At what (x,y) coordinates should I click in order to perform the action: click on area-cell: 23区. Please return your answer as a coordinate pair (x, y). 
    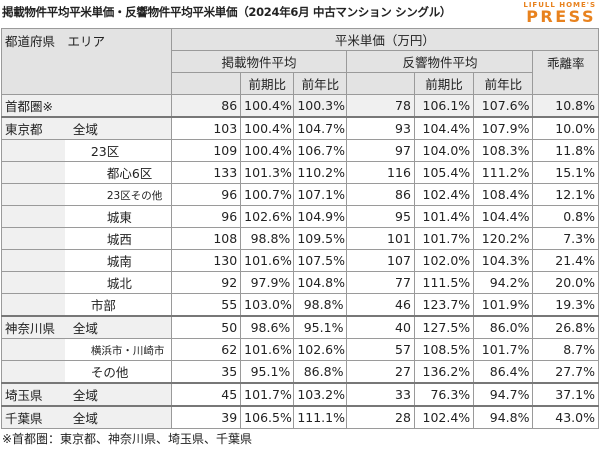
    Looking at the image, I should click on (118, 150).